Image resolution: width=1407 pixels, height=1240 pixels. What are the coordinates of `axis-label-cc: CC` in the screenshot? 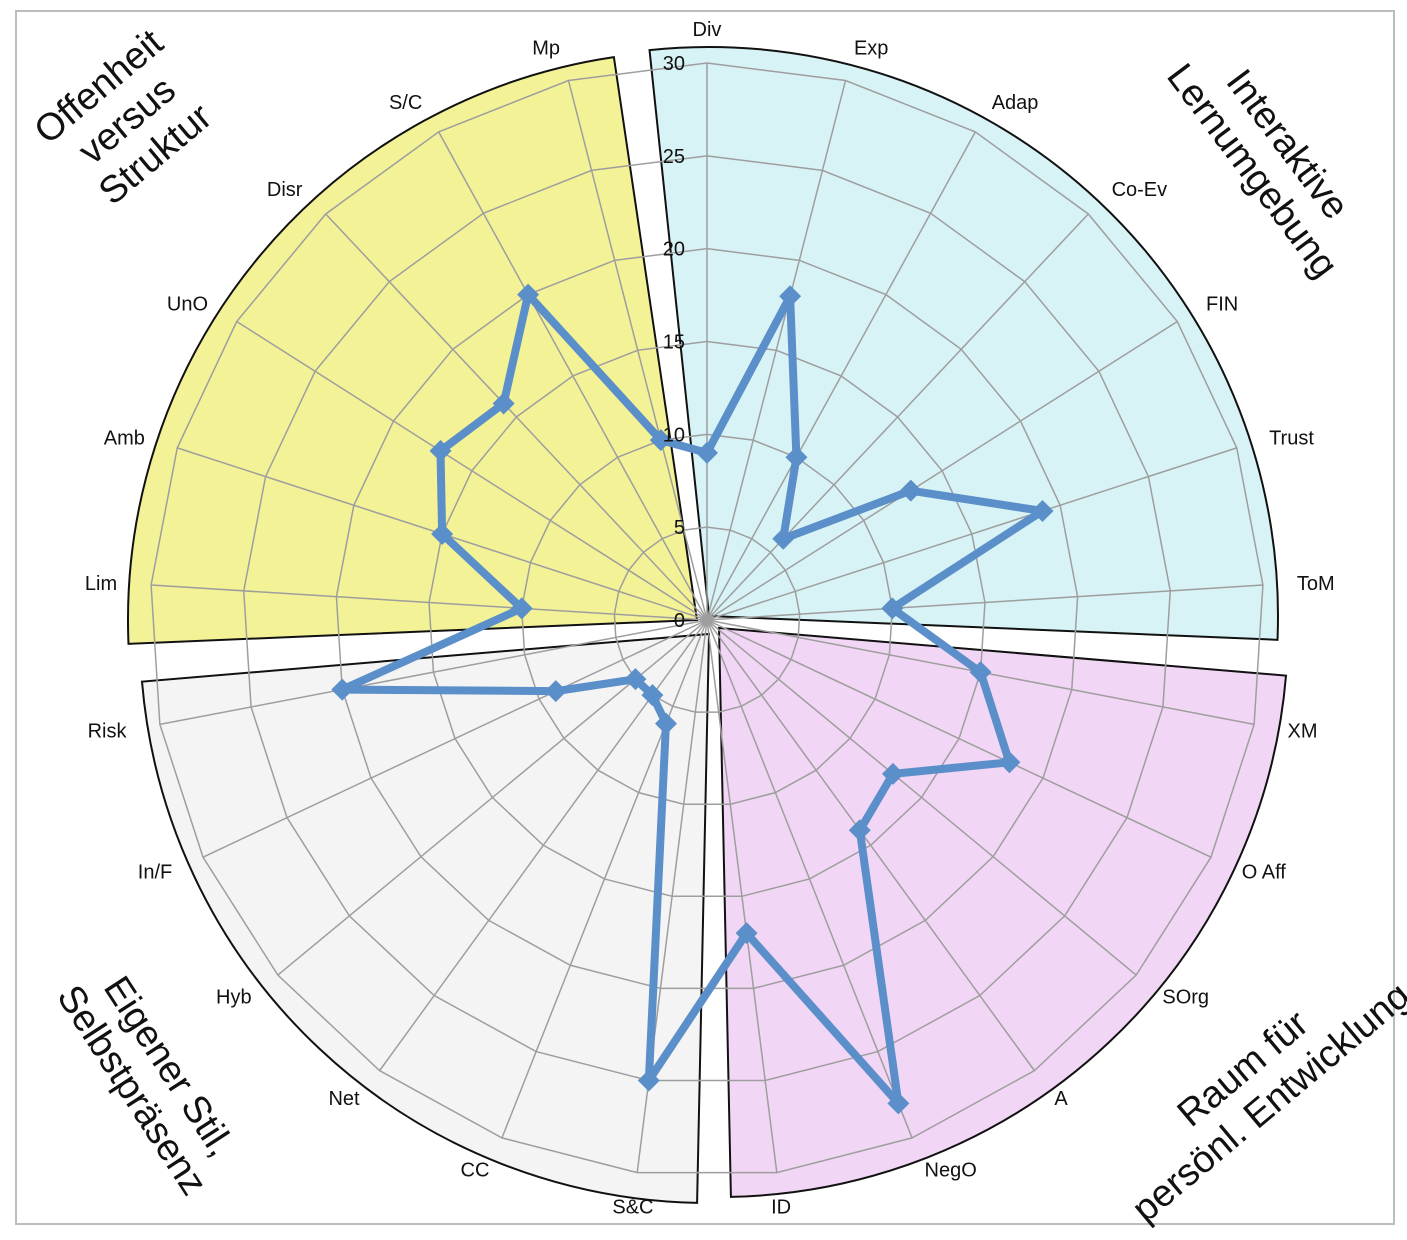 It's located at (475, 1170).